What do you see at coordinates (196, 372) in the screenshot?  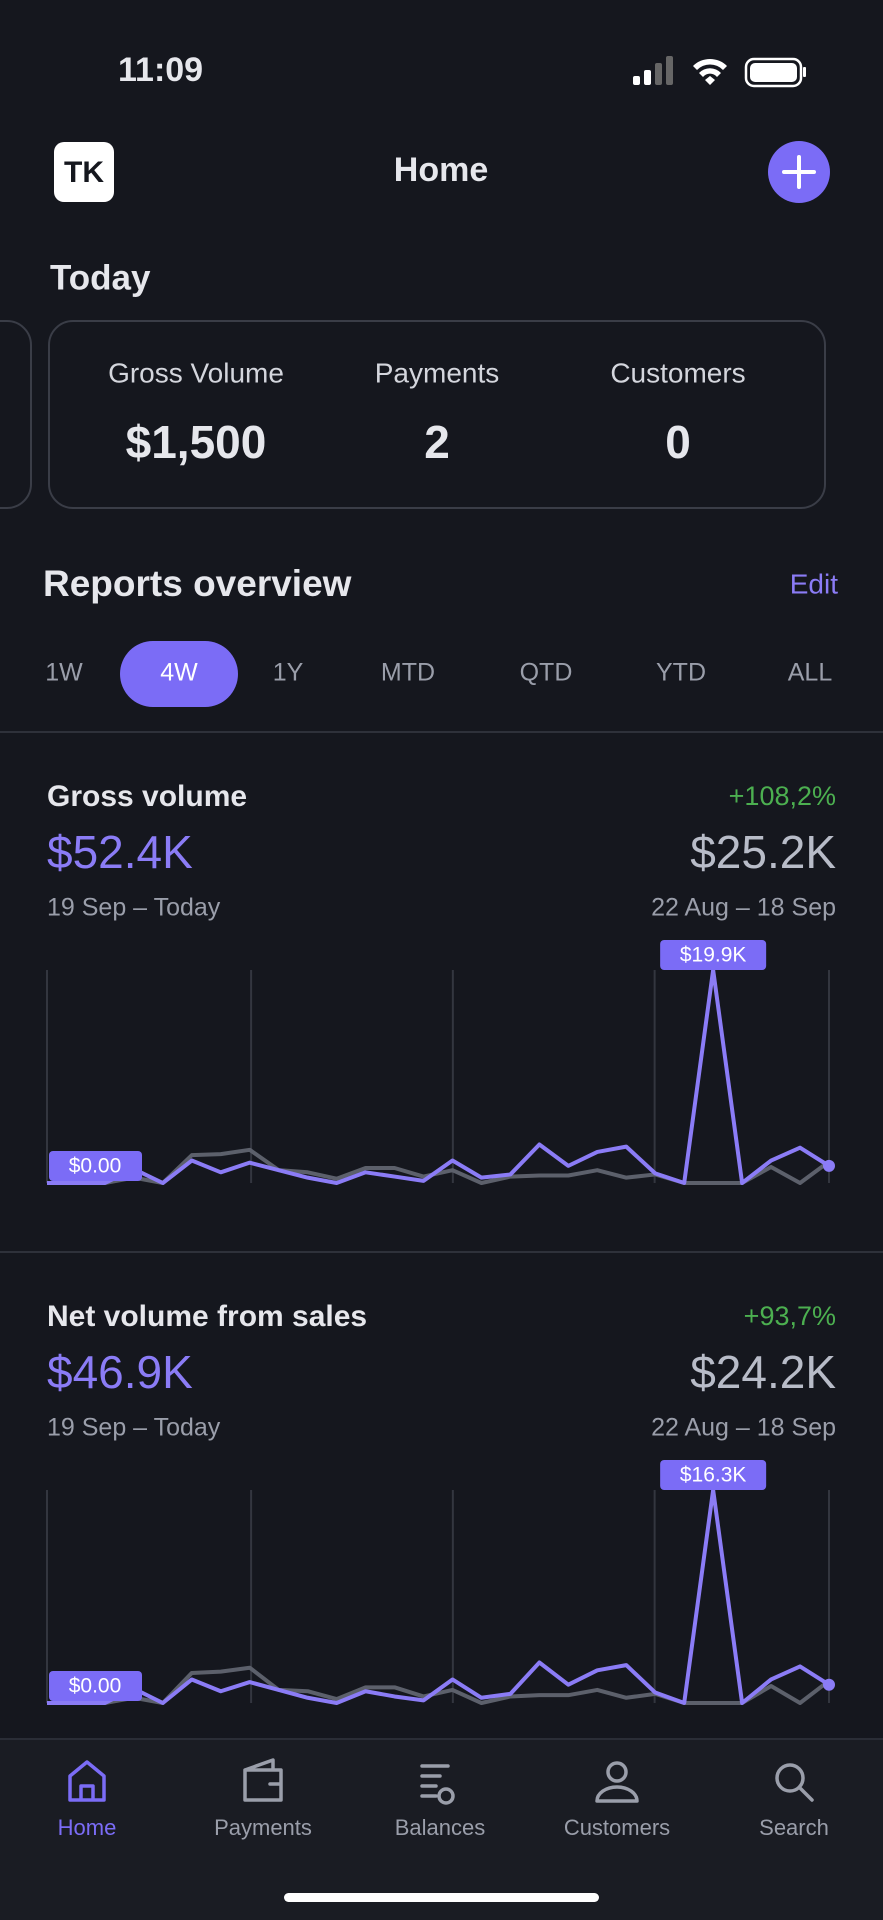 I see `metric-label: Gross Volume` at bounding box center [196, 372].